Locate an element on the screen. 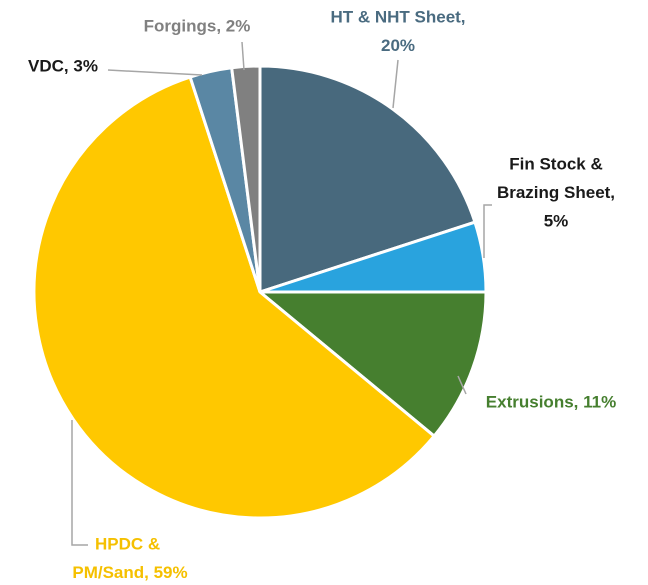 The width and height of the screenshot is (648, 585). data-label: VDC, 3% is located at coordinates (63, 65).